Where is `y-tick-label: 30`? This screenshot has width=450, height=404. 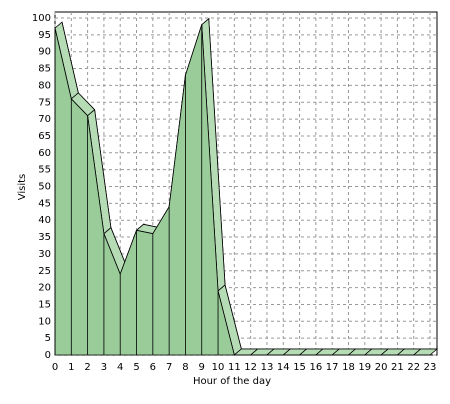 y-tick-label: 30 is located at coordinates (44, 254).